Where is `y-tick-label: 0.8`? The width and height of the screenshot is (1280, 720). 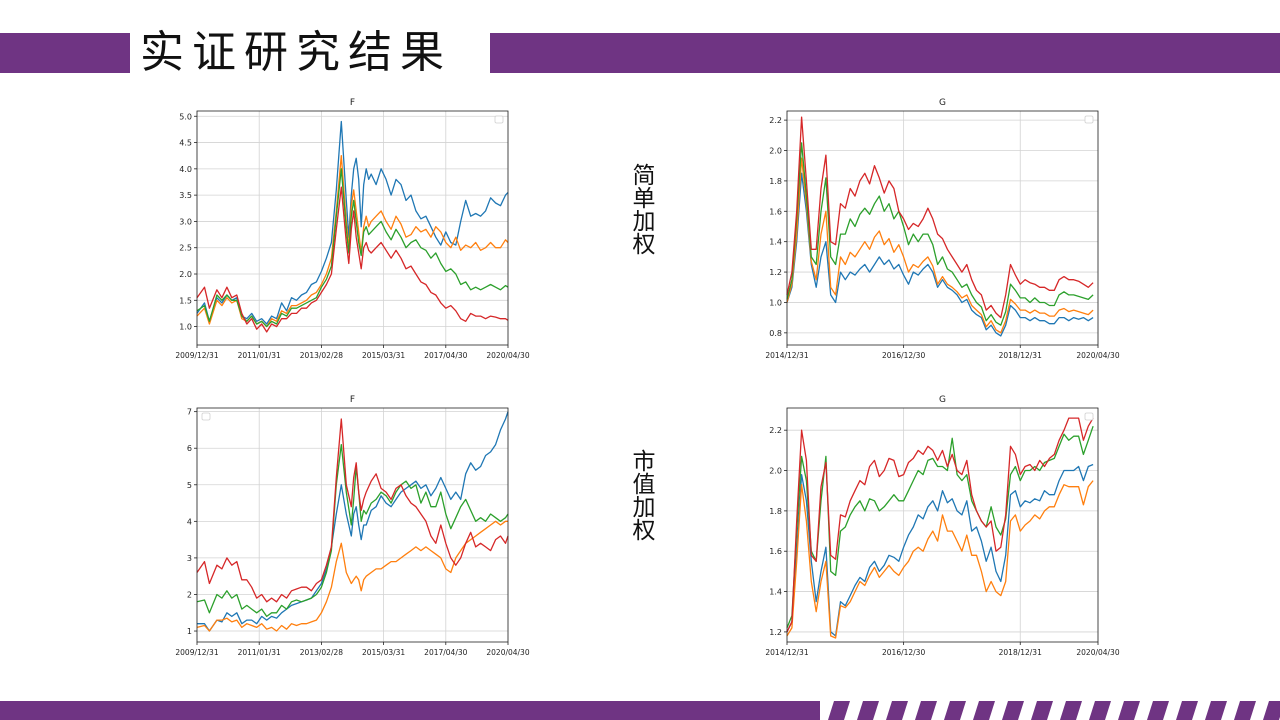
y-tick-label: 0.8 is located at coordinates (775, 333).